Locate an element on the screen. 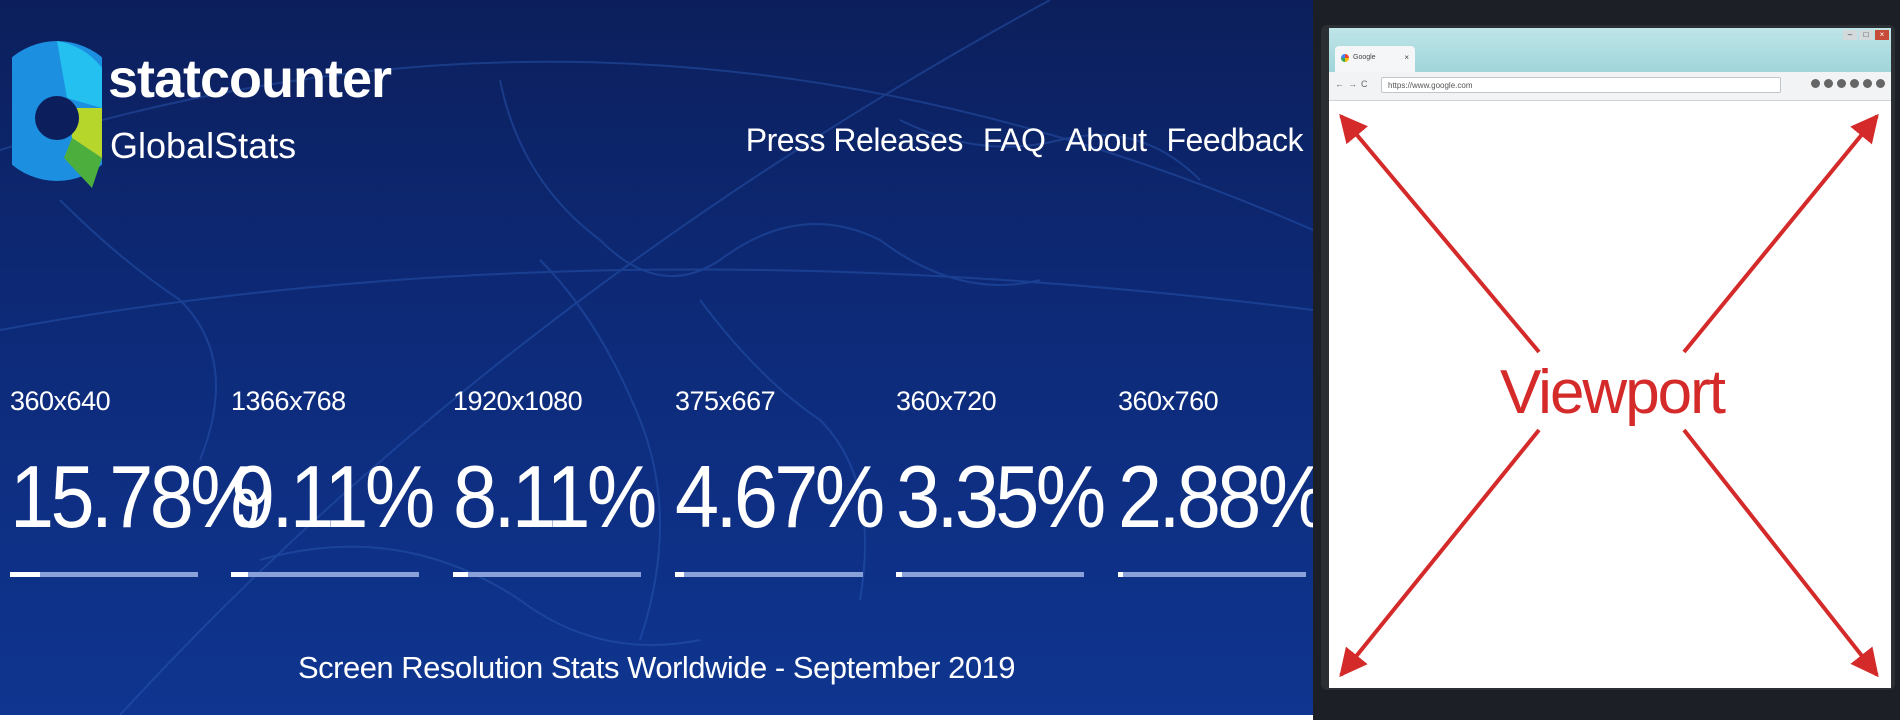  browser-nav-buttons-icon: ←→C is located at coordinates (1353, 84).